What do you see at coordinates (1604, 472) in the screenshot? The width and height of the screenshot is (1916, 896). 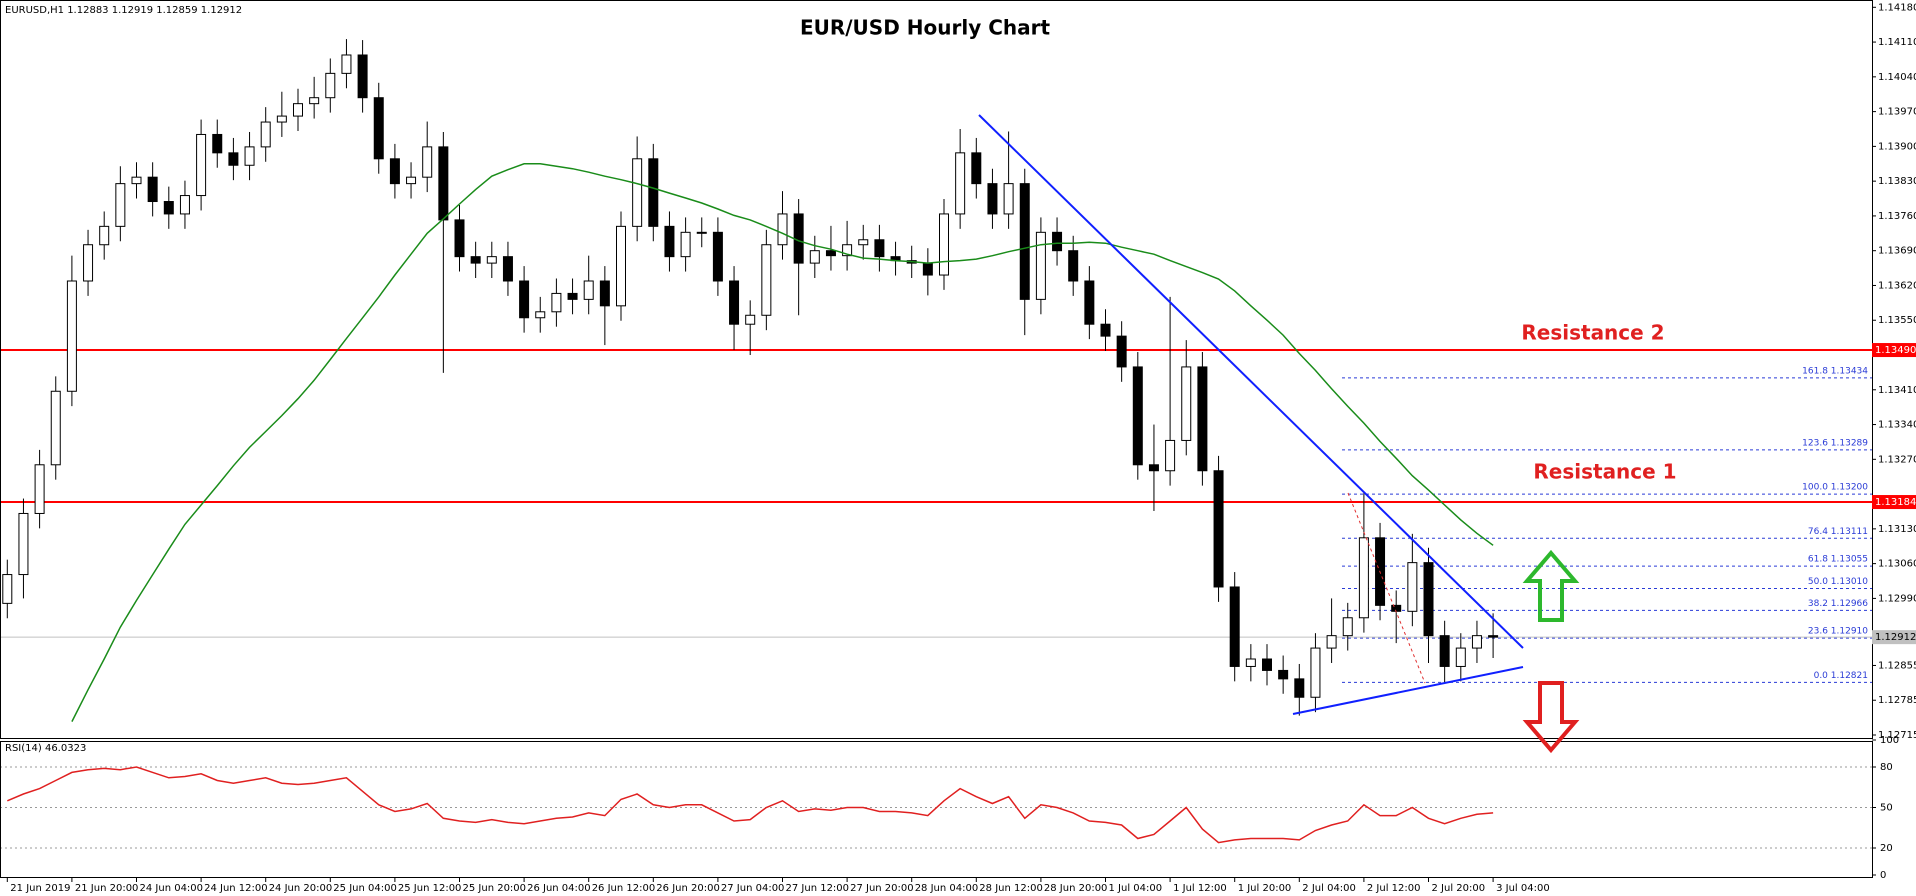 I see `annotation: Resistance 1` at bounding box center [1604, 472].